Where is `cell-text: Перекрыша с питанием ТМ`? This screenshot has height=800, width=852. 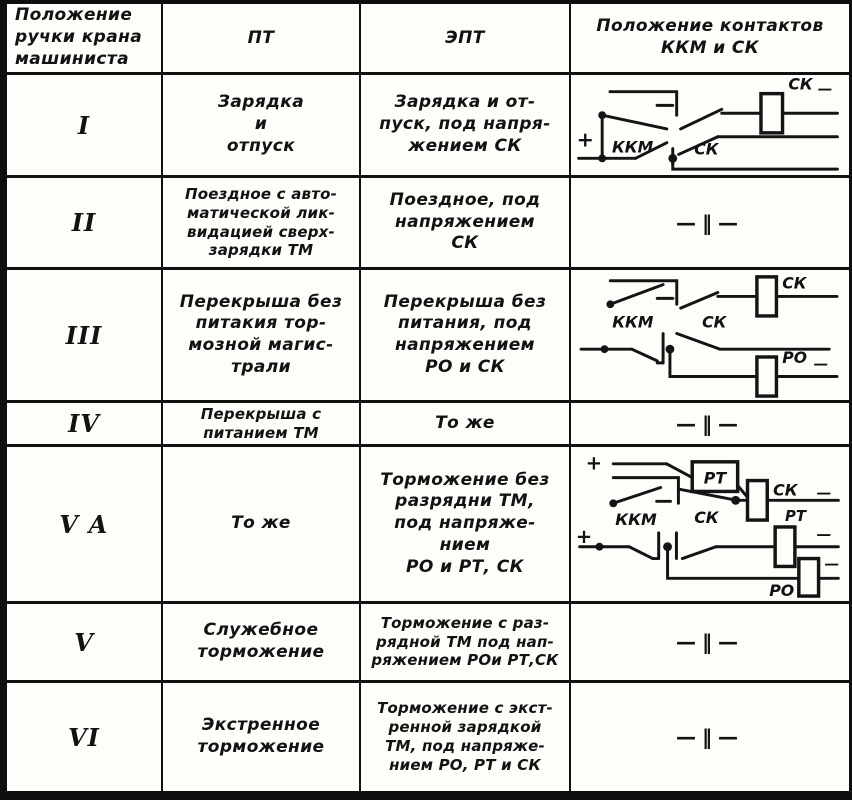
cell-text: Перекрыша с питанием ТМ is located at coordinates (261, 423).